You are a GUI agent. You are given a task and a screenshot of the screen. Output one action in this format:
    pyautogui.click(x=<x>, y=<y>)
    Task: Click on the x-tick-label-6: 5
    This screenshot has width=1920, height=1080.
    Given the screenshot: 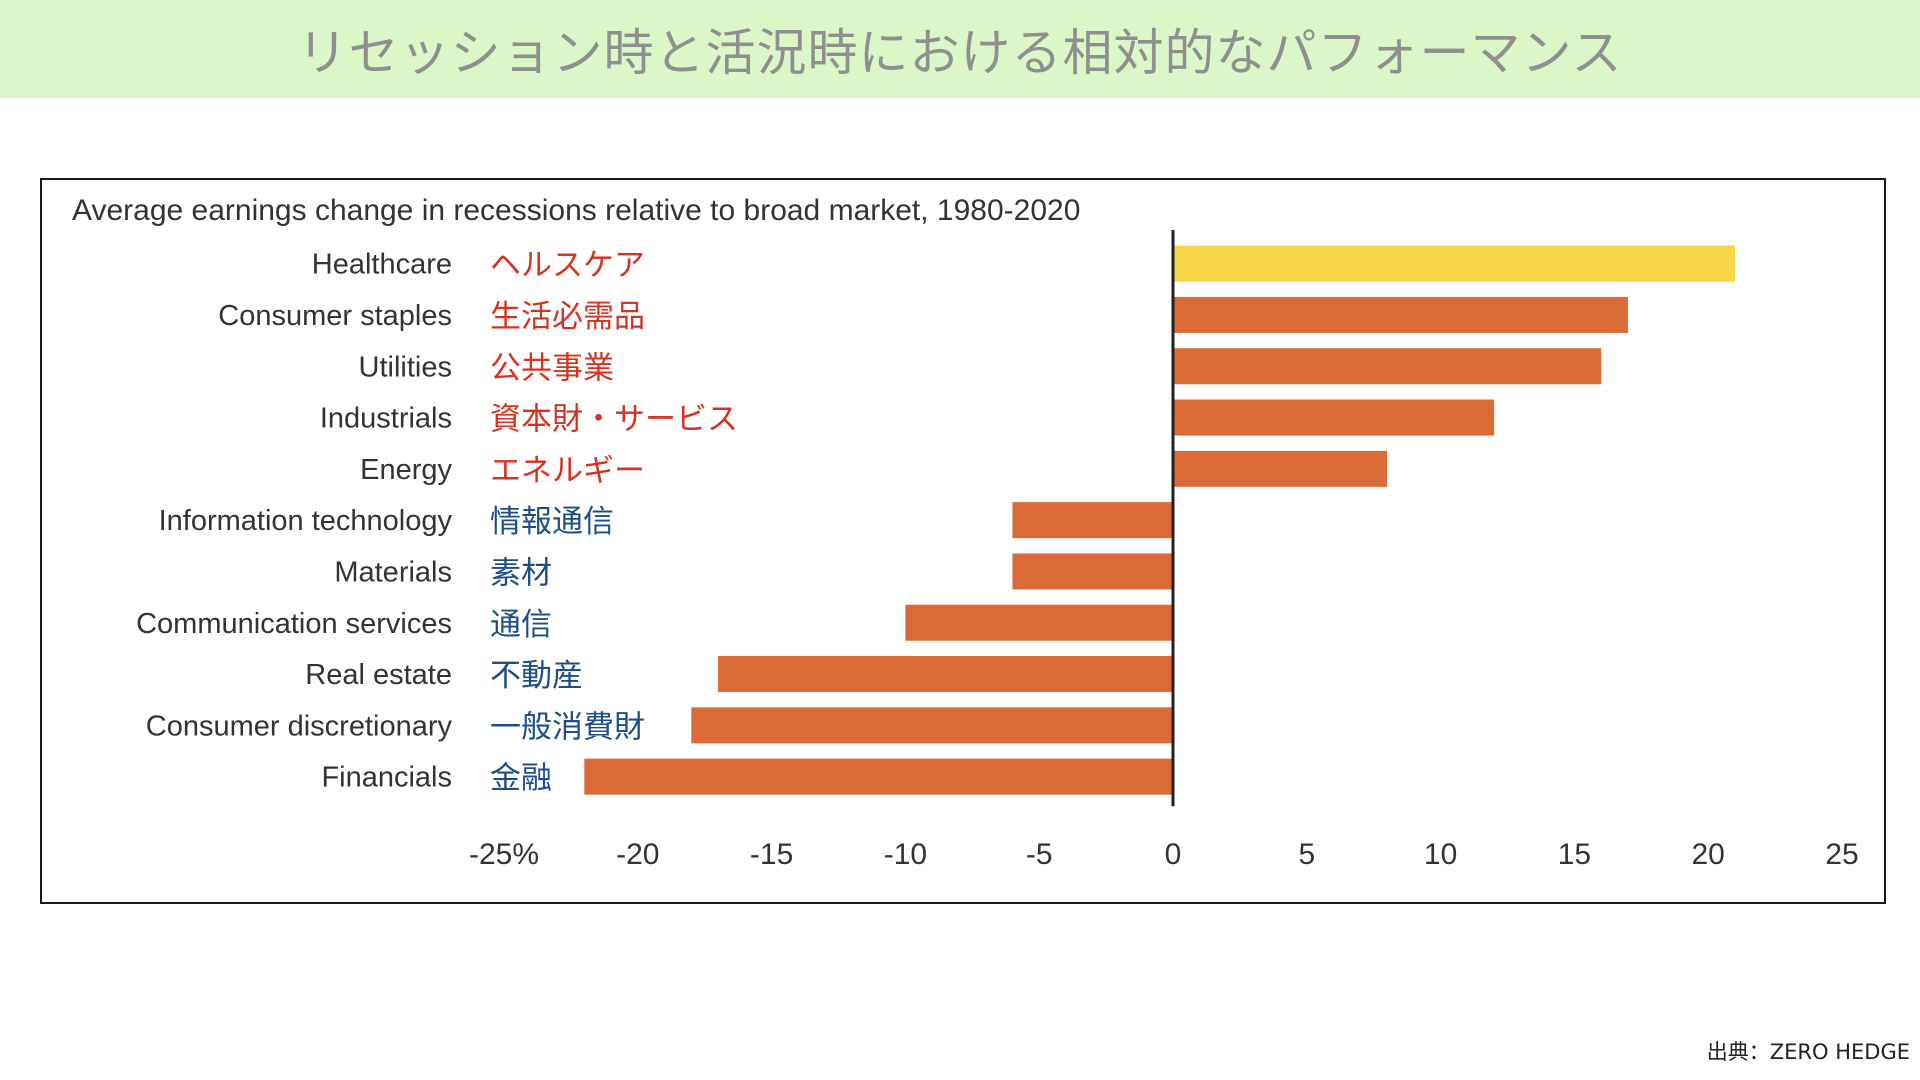 What is the action you would take?
    pyautogui.click(x=1306, y=854)
    